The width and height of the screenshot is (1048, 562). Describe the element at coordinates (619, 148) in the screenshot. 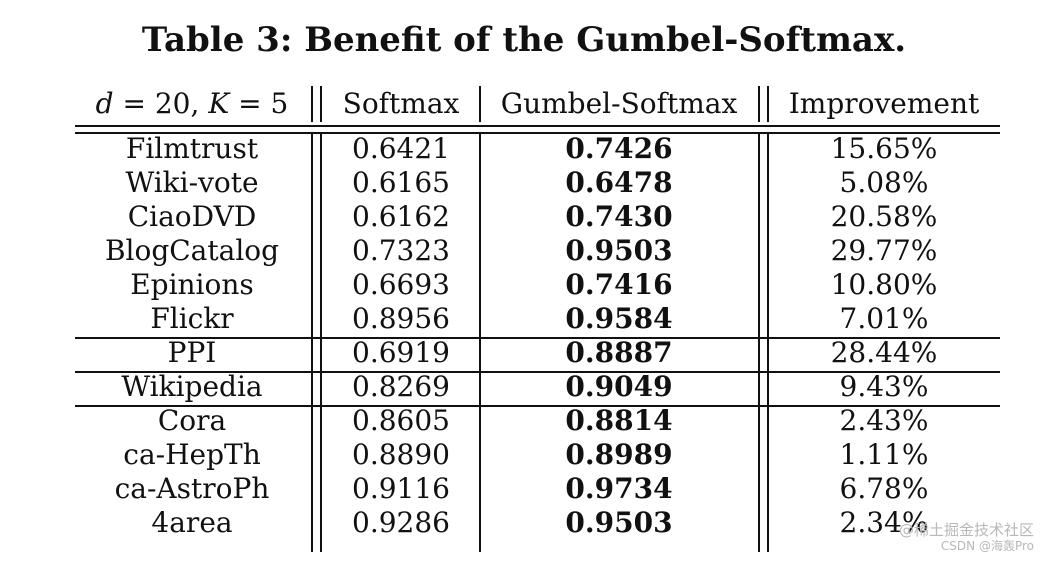

I see `gumbel-softmax-value: 0.7426` at that location.